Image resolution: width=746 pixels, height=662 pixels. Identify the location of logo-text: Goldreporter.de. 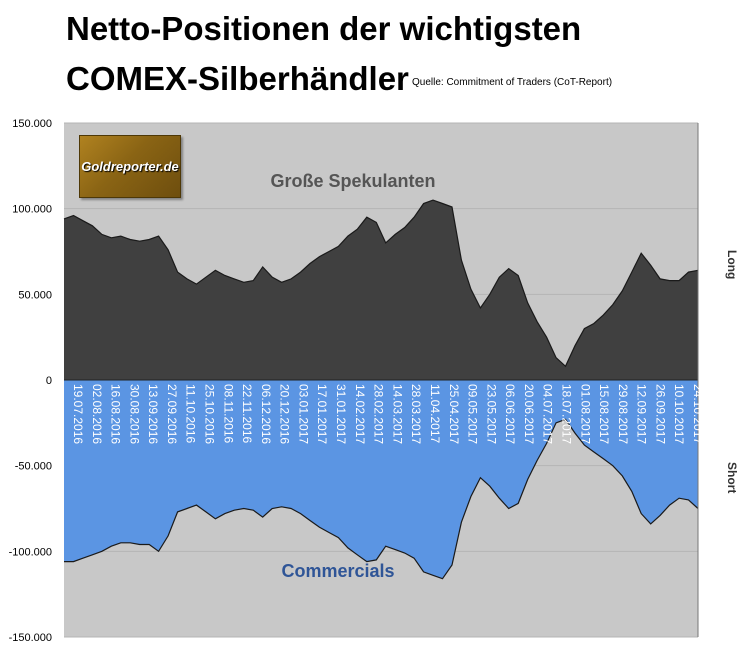
(130, 166).